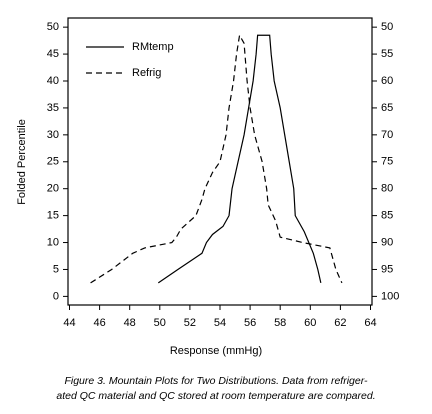 The image size is (432, 414). I want to click on x-tick-label: 50, so click(160, 323).